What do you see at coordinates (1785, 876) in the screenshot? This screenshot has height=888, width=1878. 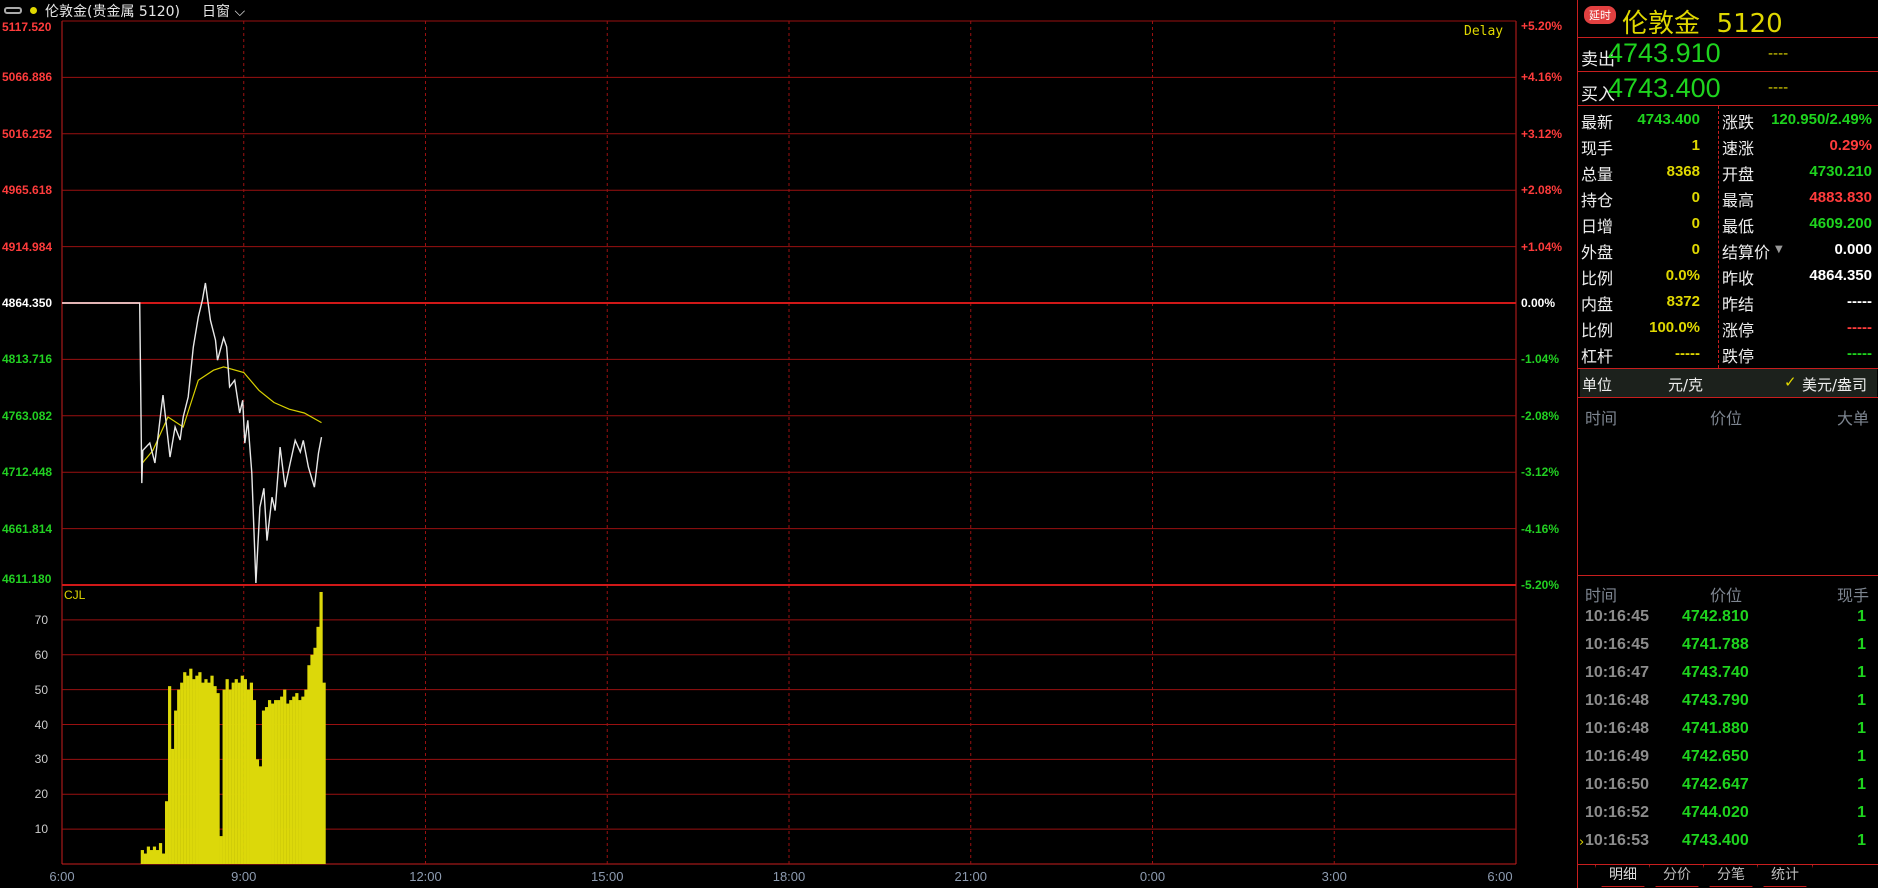 I see `tab-stats: 统计` at bounding box center [1785, 876].